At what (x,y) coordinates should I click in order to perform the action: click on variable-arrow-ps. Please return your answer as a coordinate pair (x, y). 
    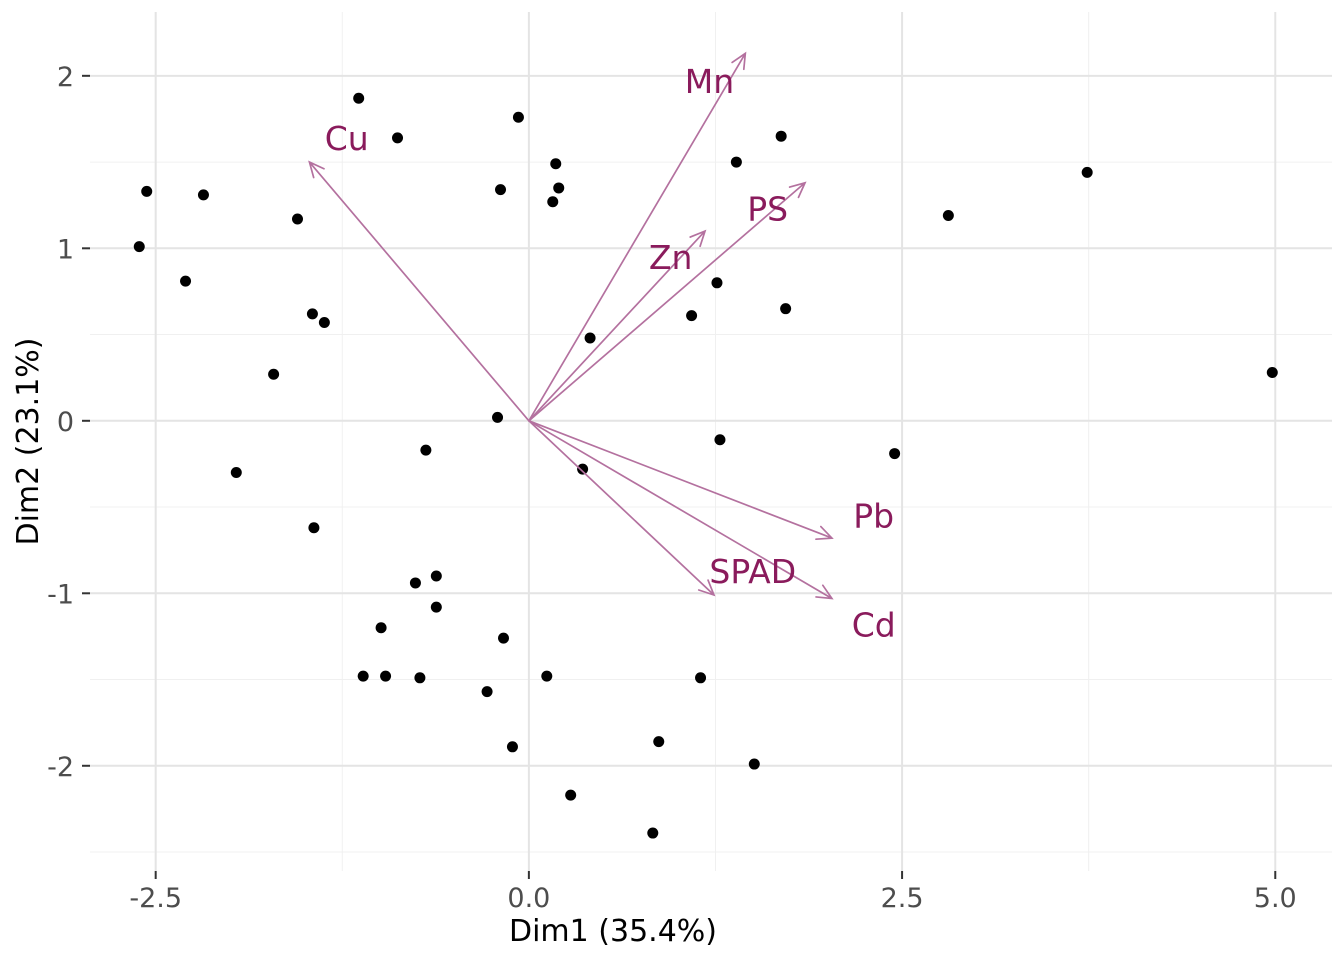
    Looking at the image, I should click on (667, 301).